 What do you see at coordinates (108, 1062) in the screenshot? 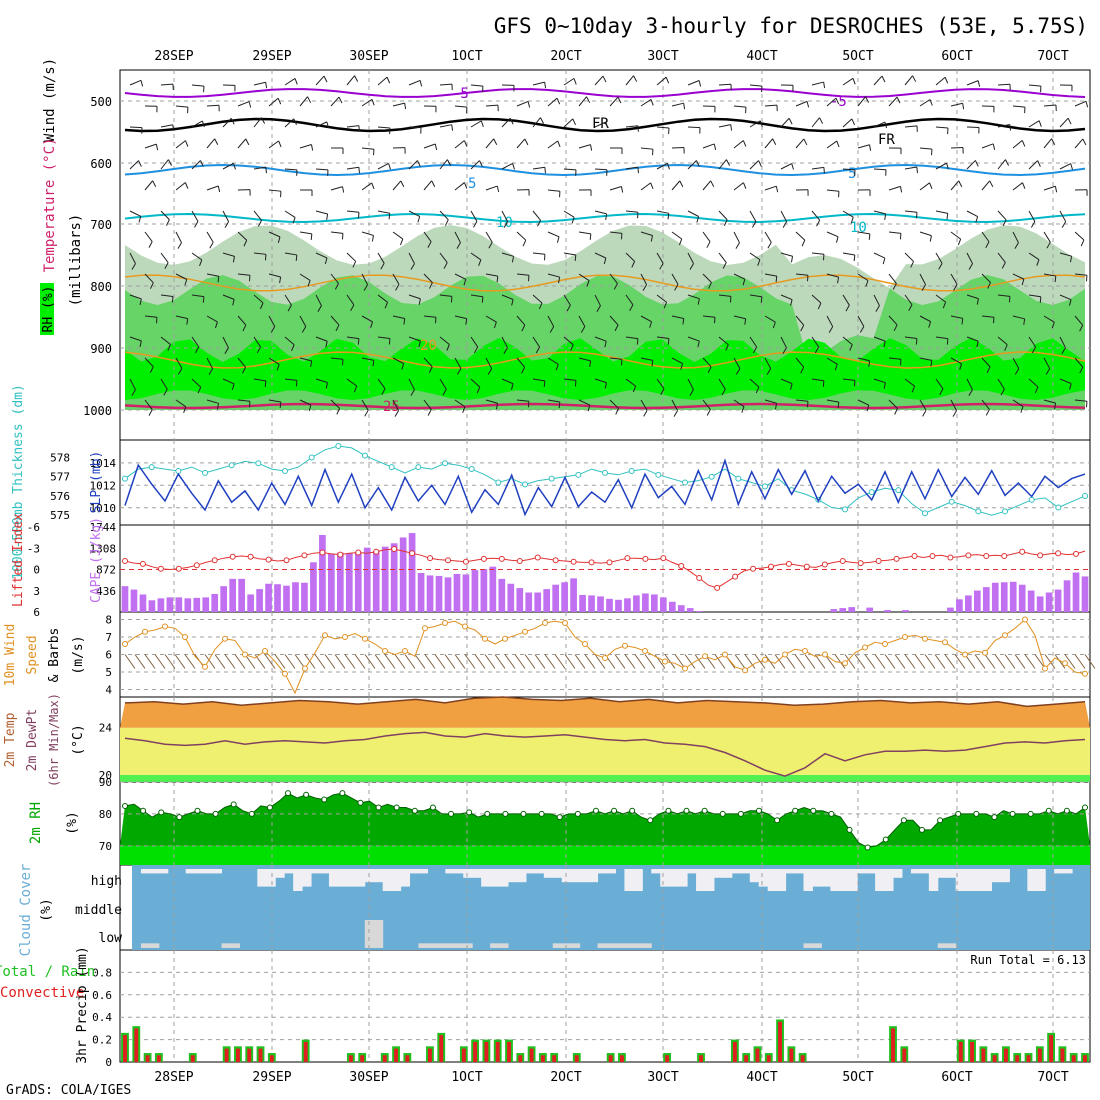
I see `precip-tick: 0` at bounding box center [108, 1062].